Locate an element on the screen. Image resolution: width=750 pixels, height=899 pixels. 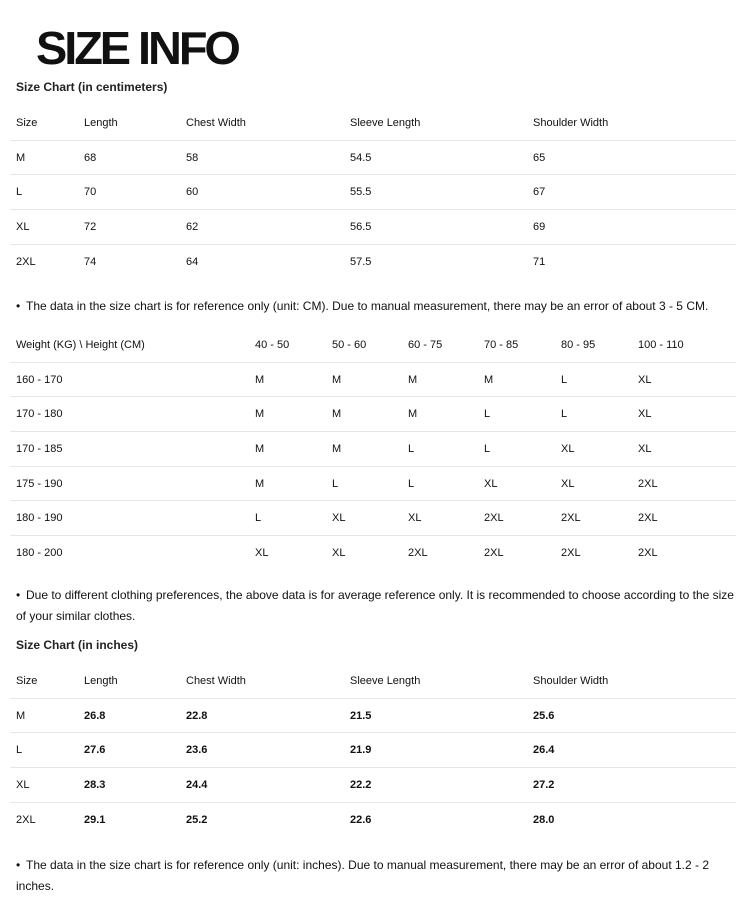
table-cell: 70 is located at coordinates (129, 192).